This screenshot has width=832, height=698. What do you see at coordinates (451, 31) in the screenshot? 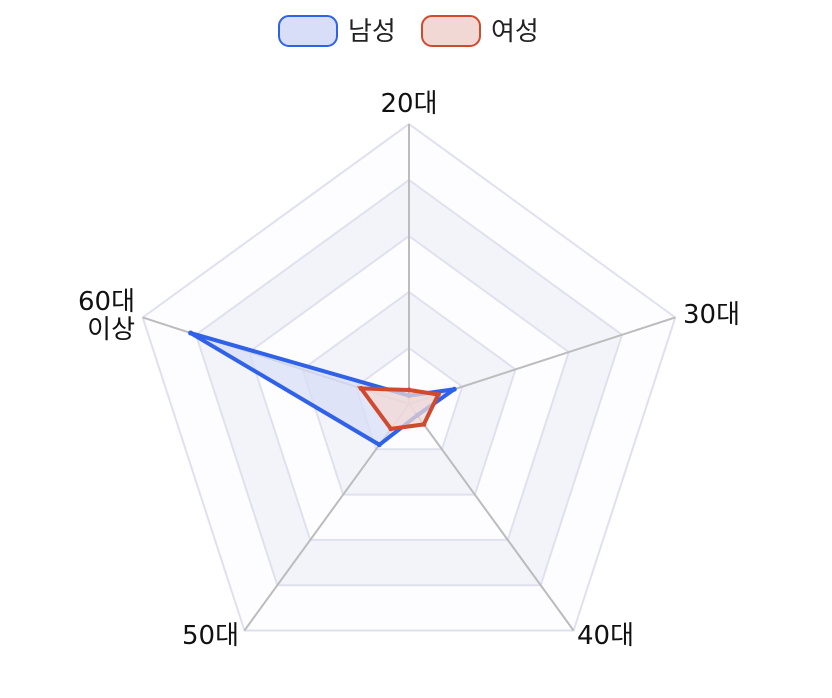
I see `legend-swatch-female` at bounding box center [451, 31].